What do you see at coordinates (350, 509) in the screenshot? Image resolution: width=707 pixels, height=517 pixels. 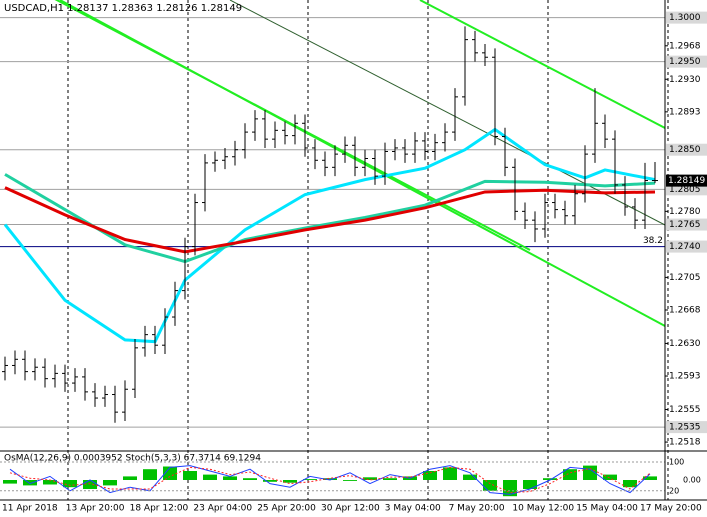 I see `x-tick-label: 30 Apr 12:00` at bounding box center [350, 509].